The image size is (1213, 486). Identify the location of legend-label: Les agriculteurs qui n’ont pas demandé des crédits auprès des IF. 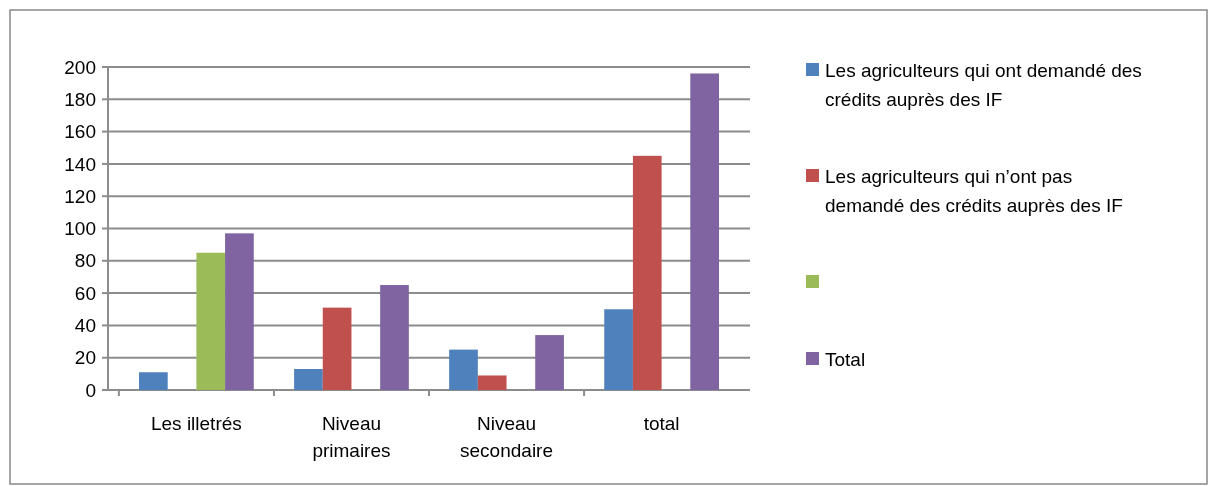
(974, 190).